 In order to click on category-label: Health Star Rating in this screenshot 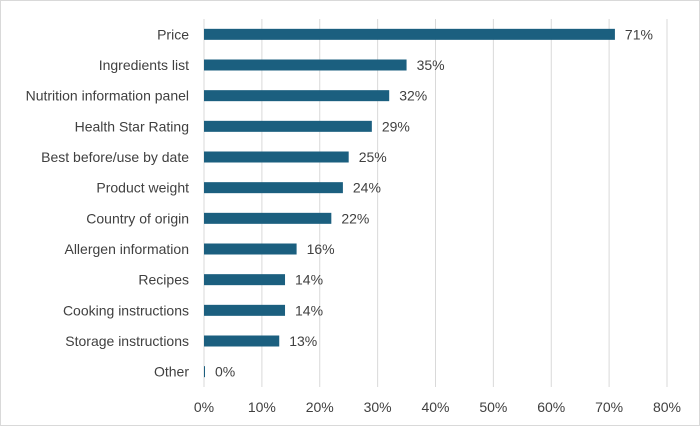, I will do `click(132, 126)`.